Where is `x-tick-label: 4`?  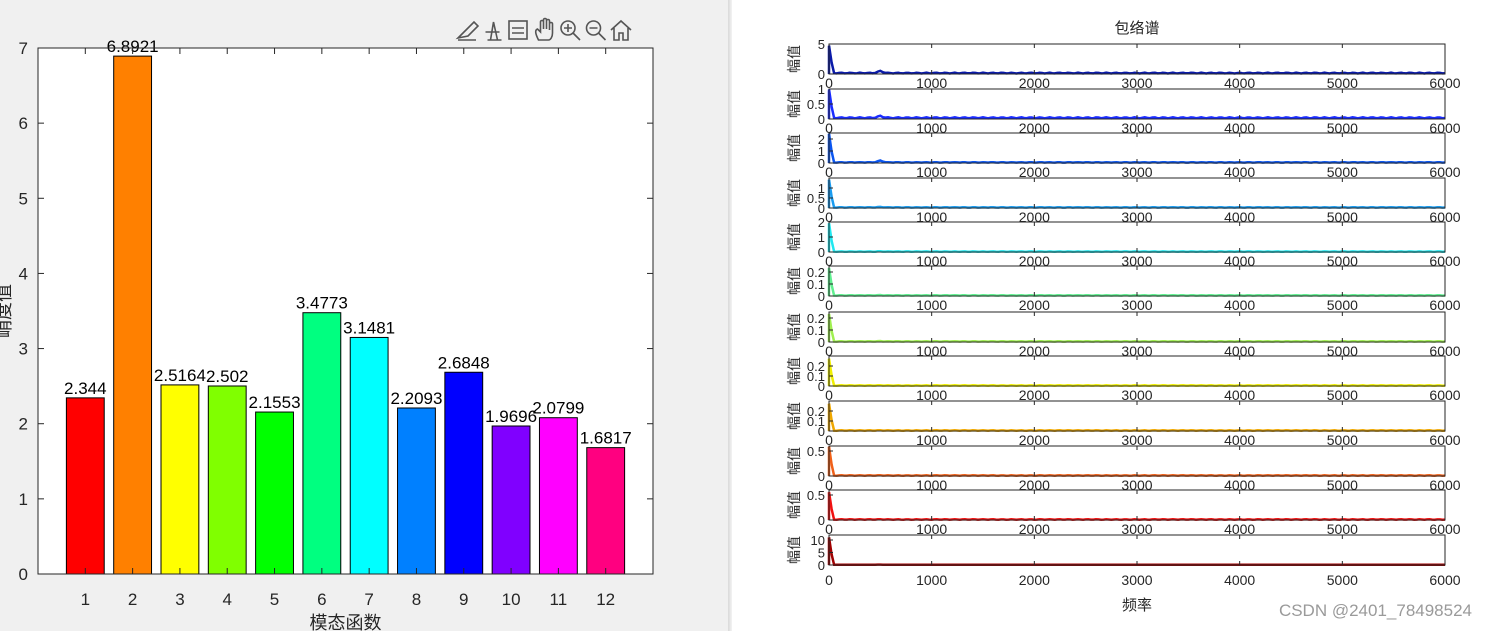
x-tick-label: 4 is located at coordinates (226, 599).